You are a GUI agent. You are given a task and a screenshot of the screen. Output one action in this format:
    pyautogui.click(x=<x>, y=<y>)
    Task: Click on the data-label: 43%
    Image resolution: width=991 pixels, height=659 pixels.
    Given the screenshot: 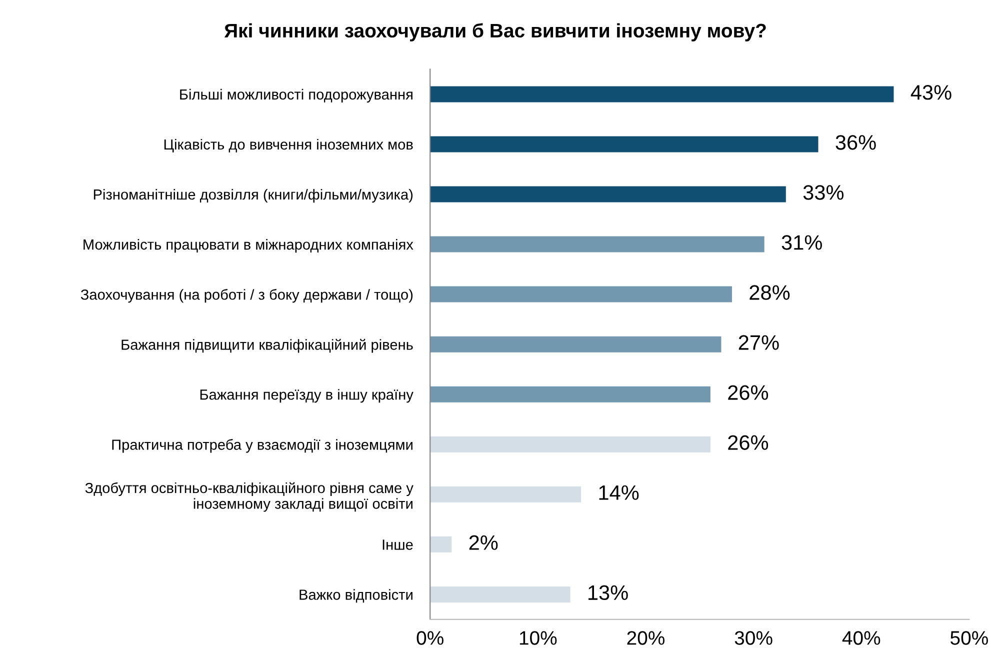 What is the action you would take?
    pyautogui.click(x=931, y=92)
    